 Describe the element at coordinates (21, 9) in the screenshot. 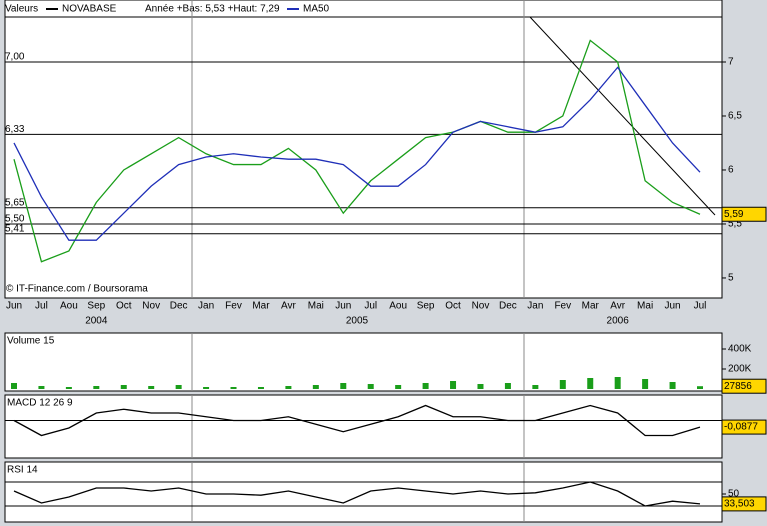

I see `legend-title: Valeurs` at that location.